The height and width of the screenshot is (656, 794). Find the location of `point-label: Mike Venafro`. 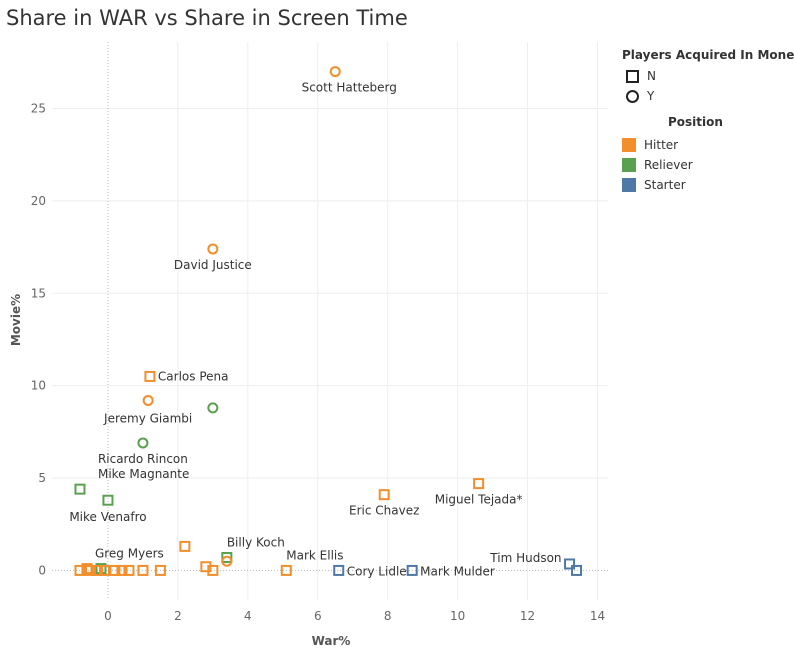

point-label: Mike Venafro is located at coordinates (107, 517).